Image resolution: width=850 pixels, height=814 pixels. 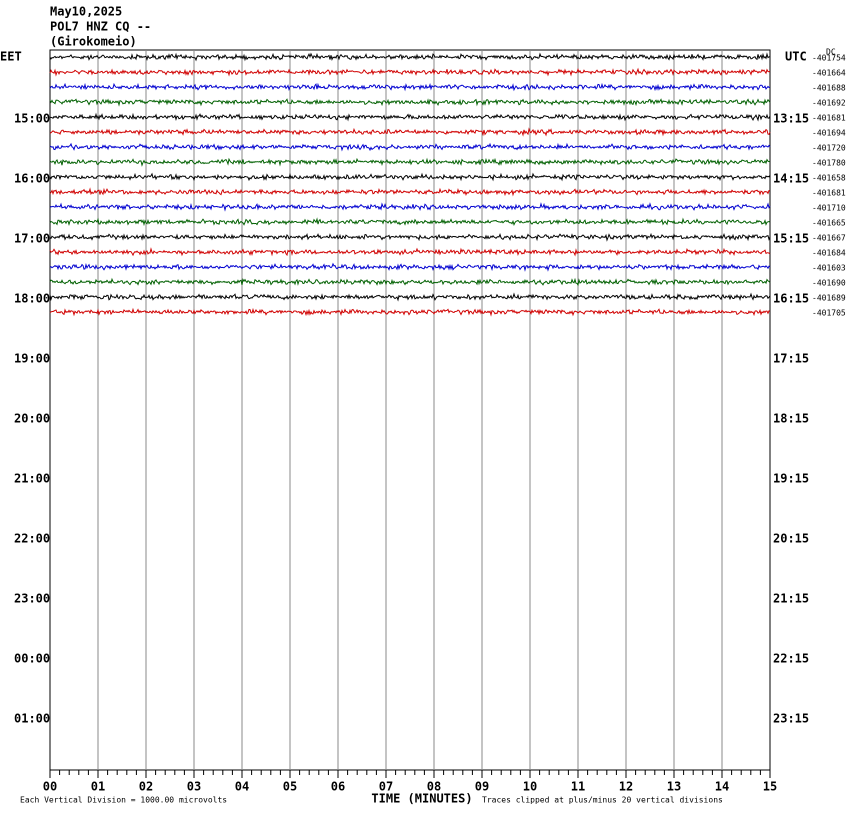 What do you see at coordinates (829, 133) in the screenshot?
I see `dc-value: -401694` at bounding box center [829, 133].